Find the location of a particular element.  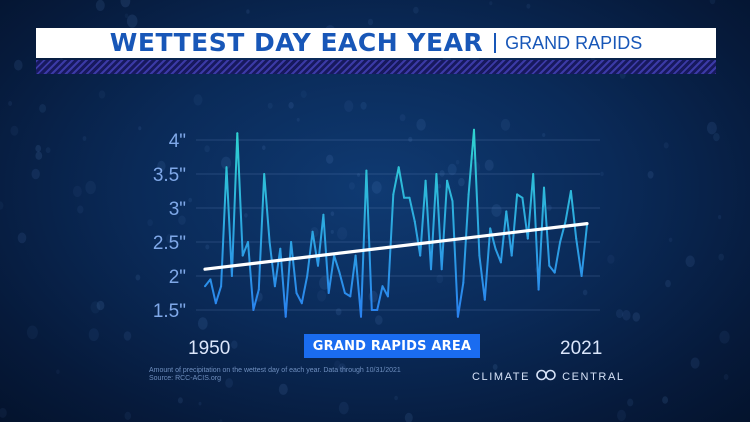

title-bar: WETTEST DAY EACH YEAR GRAND RAPIDS is located at coordinates (376, 43).